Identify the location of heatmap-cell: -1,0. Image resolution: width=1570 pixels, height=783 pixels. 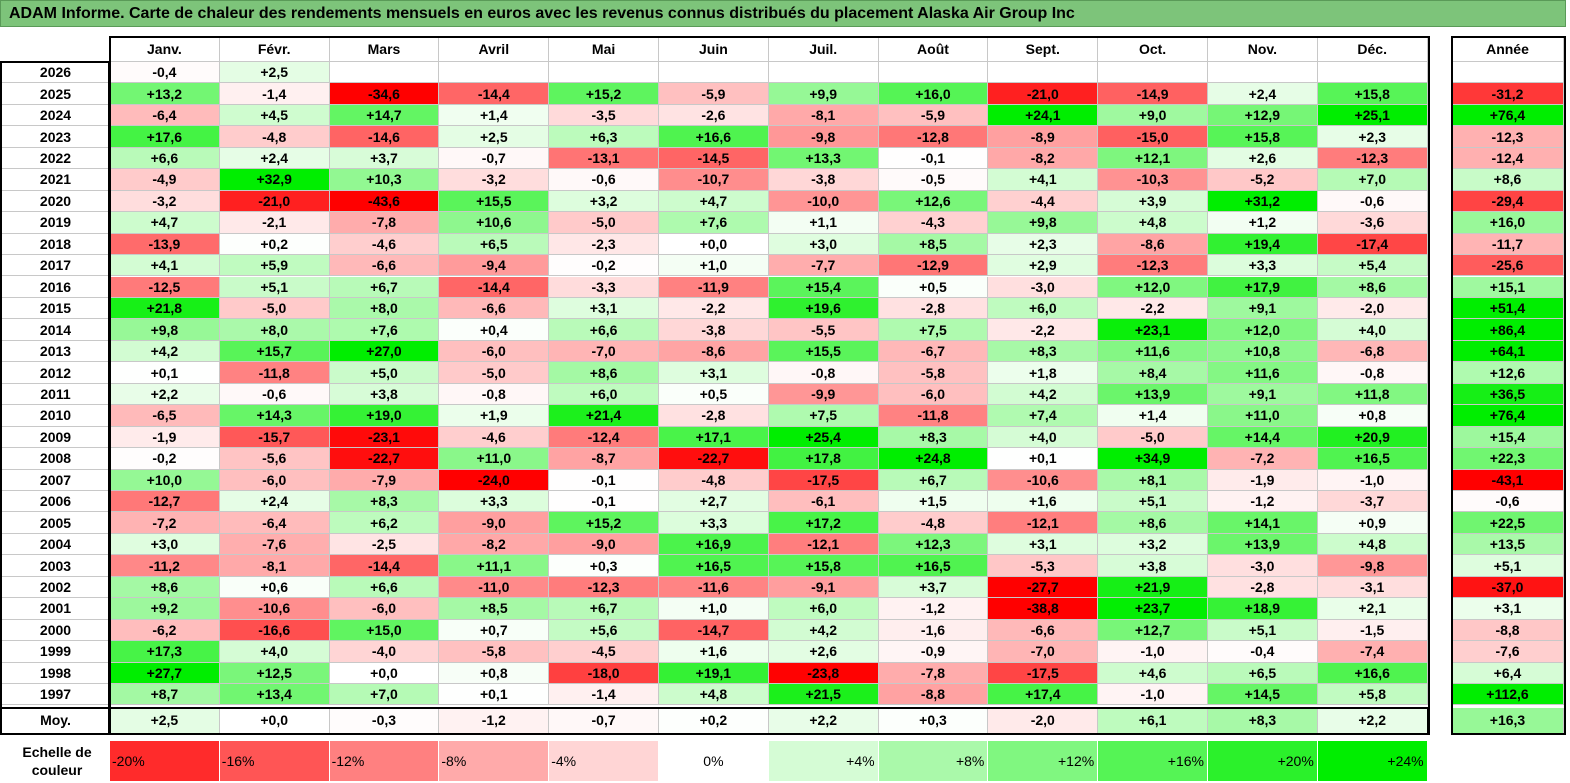
(1372, 480).